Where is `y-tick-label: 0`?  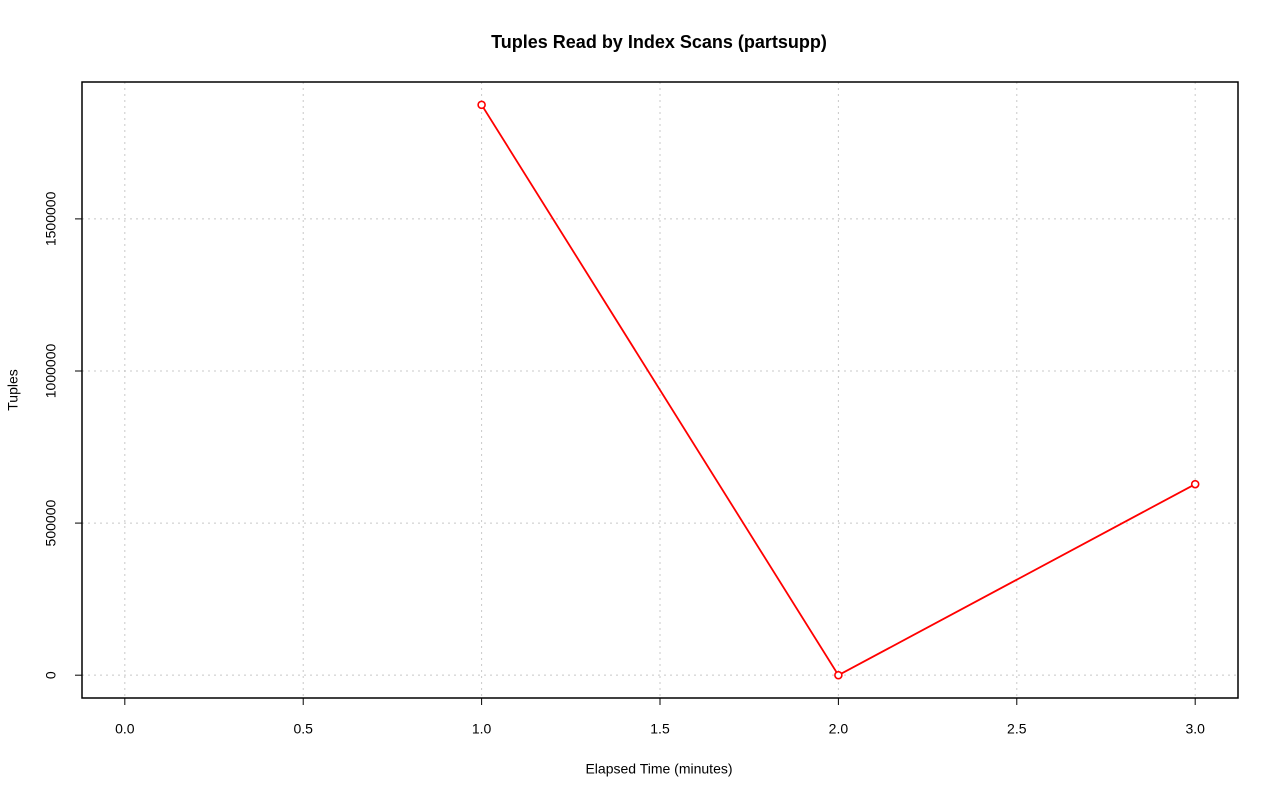 y-tick-label: 0 is located at coordinates (51, 675).